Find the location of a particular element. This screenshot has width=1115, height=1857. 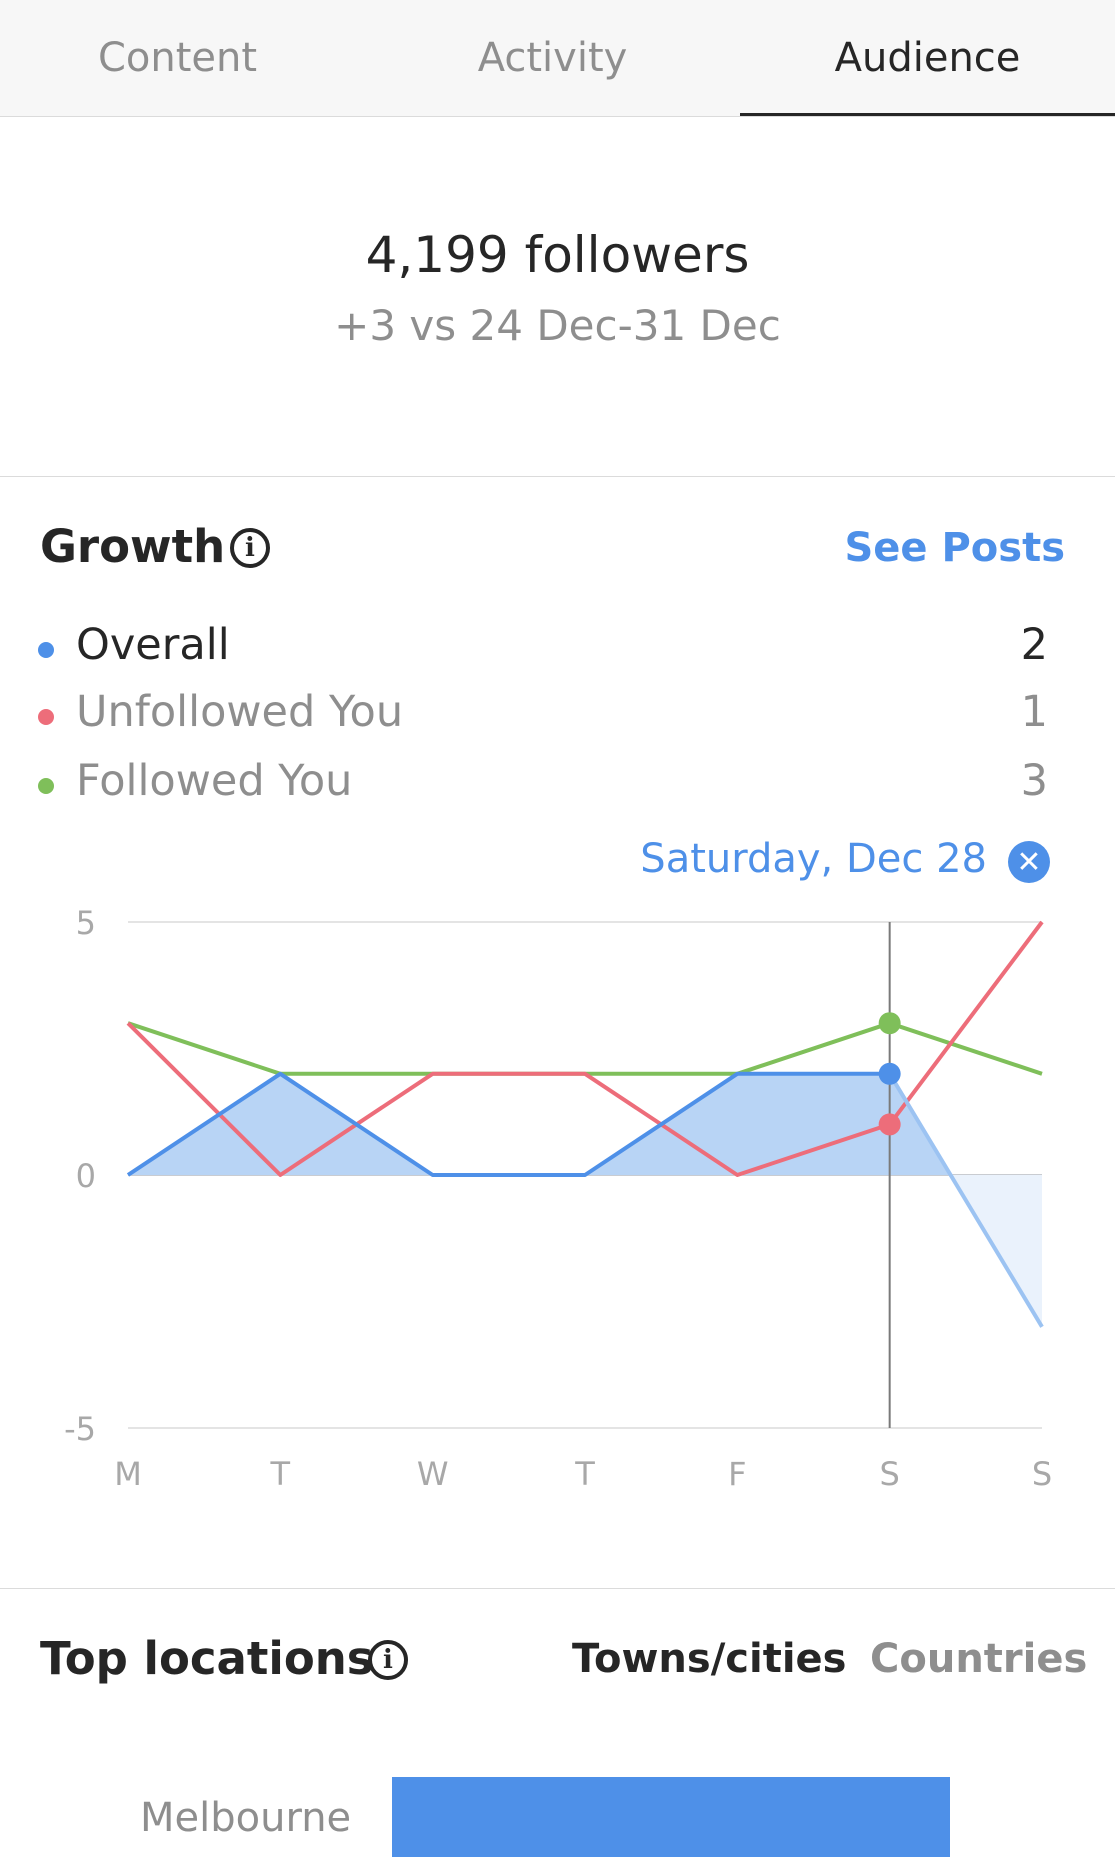

legend-item-unfollowed: Unfollowed You 1 is located at coordinates (543, 715).